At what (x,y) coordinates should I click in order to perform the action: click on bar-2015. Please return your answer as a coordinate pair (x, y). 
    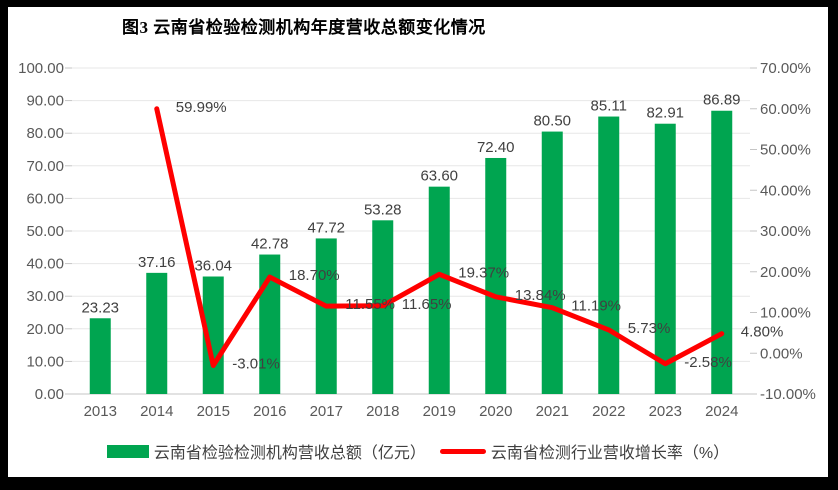
    Looking at the image, I should click on (213, 335).